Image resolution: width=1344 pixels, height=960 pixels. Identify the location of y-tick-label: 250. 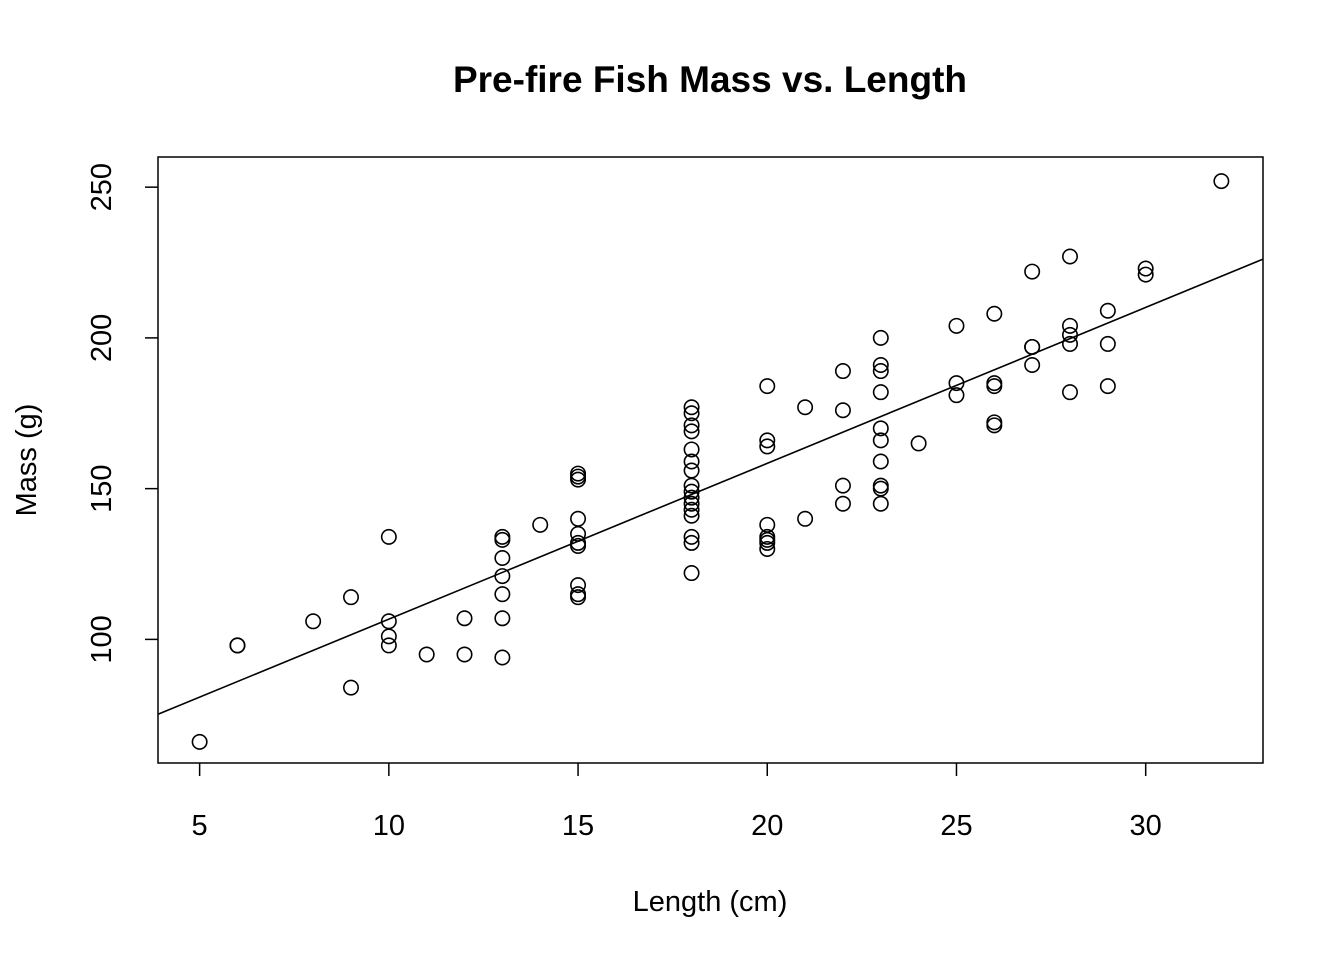
(102, 187).